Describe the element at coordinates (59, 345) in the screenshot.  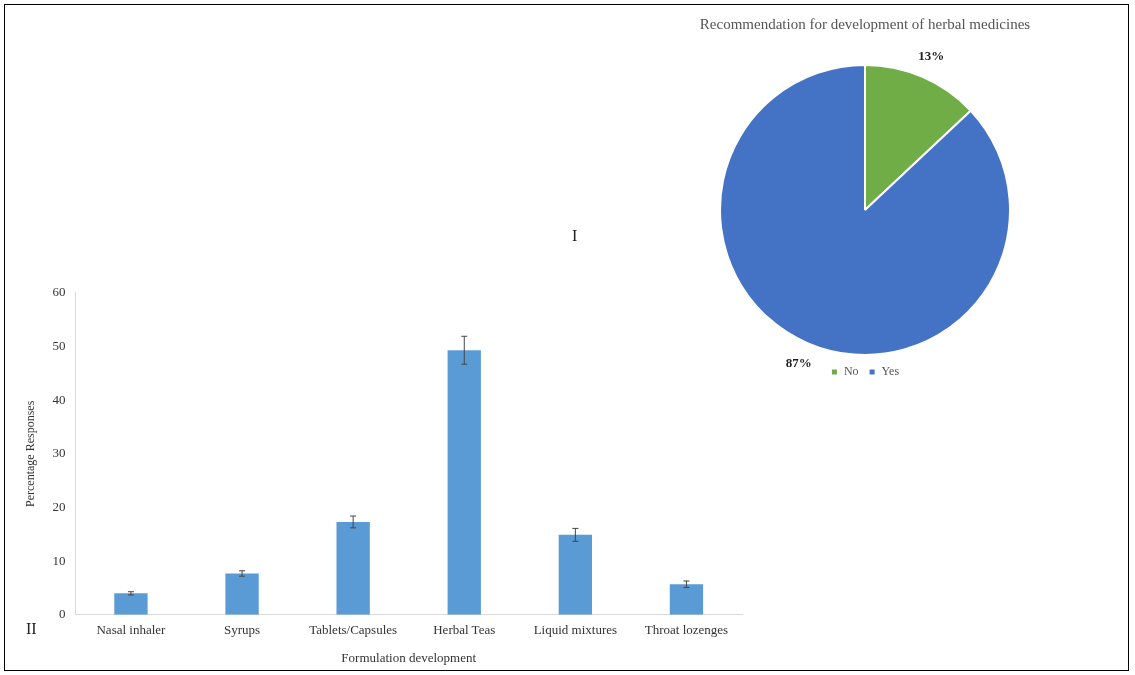
I see `y-tick-label: 50` at that location.